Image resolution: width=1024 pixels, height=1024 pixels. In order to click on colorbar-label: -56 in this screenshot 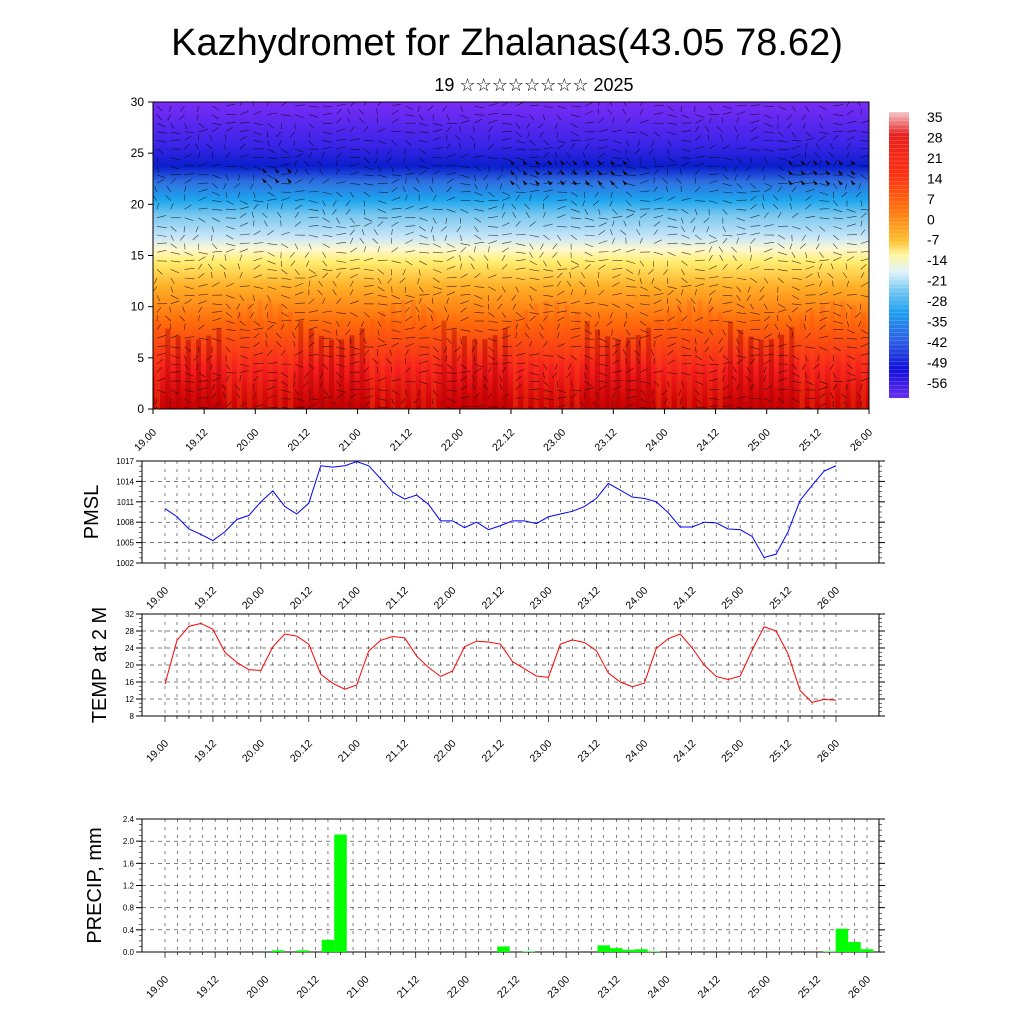, I will do `click(937, 383)`.